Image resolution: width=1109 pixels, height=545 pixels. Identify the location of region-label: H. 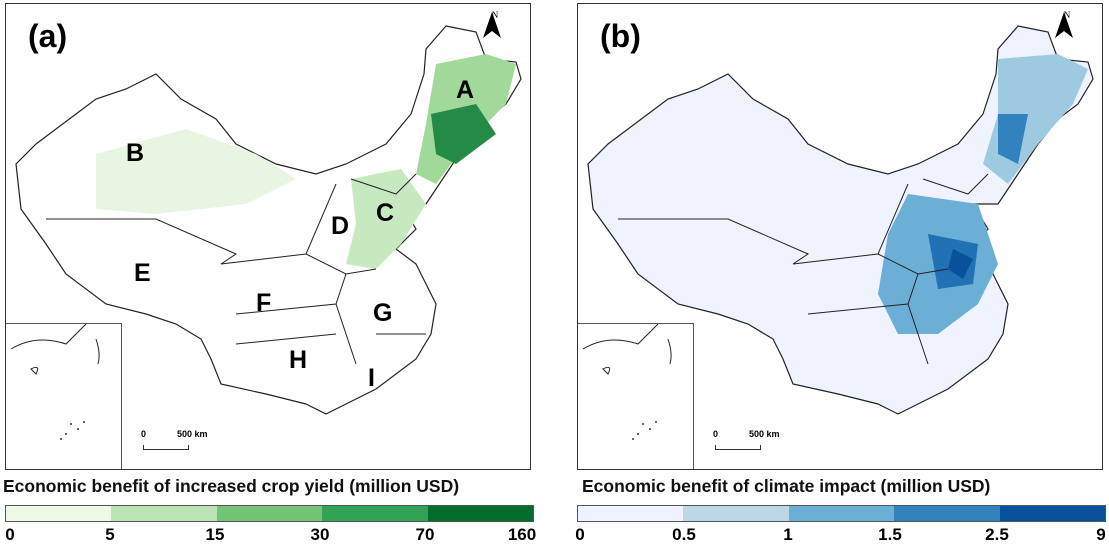
(298, 360).